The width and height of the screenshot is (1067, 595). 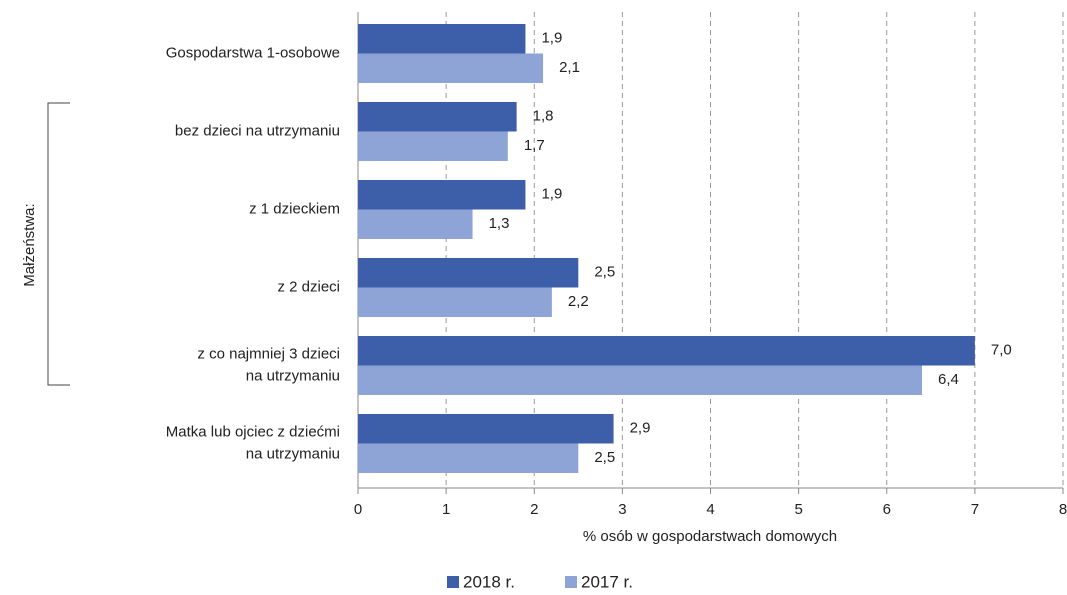 What do you see at coordinates (569, 67) in the screenshot?
I see `value-label: 2,1` at bounding box center [569, 67].